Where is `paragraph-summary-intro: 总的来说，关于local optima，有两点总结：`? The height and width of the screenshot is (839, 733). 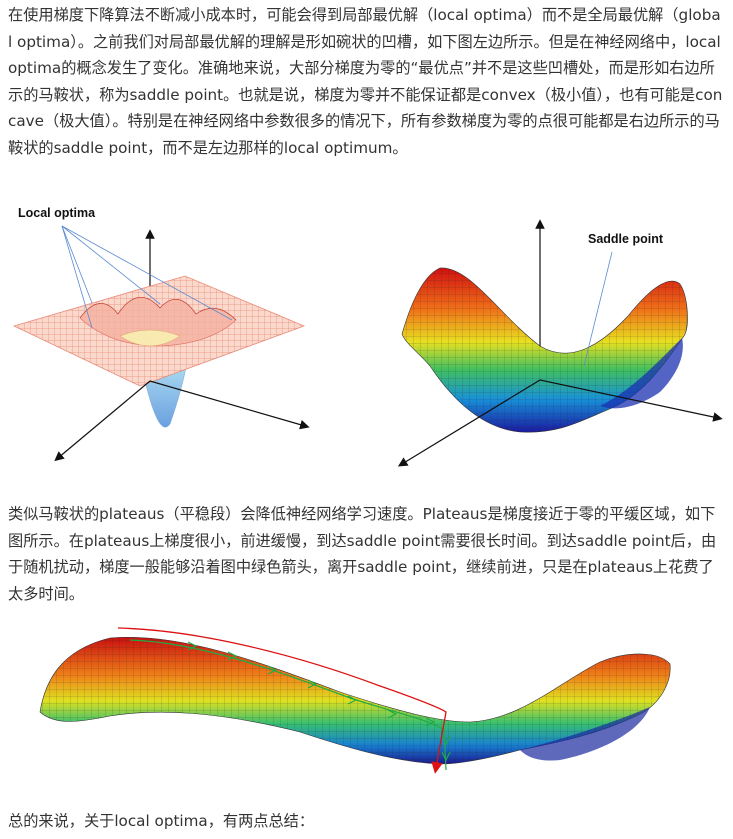 paragraph-summary-intro: 总的来说，关于local optima，有两点总结： is located at coordinates (161, 821).